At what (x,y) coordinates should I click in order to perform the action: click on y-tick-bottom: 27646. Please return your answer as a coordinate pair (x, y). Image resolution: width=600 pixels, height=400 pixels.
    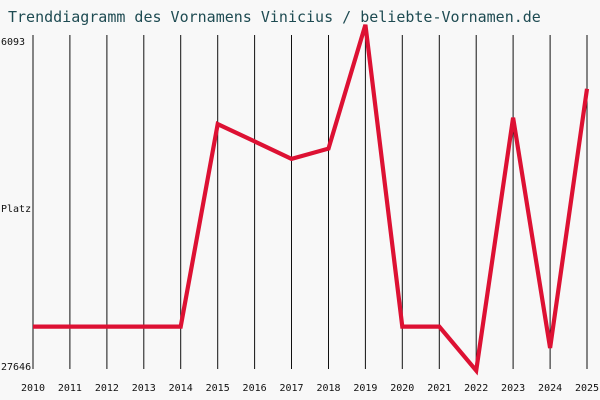
    Looking at the image, I should click on (16, 367).